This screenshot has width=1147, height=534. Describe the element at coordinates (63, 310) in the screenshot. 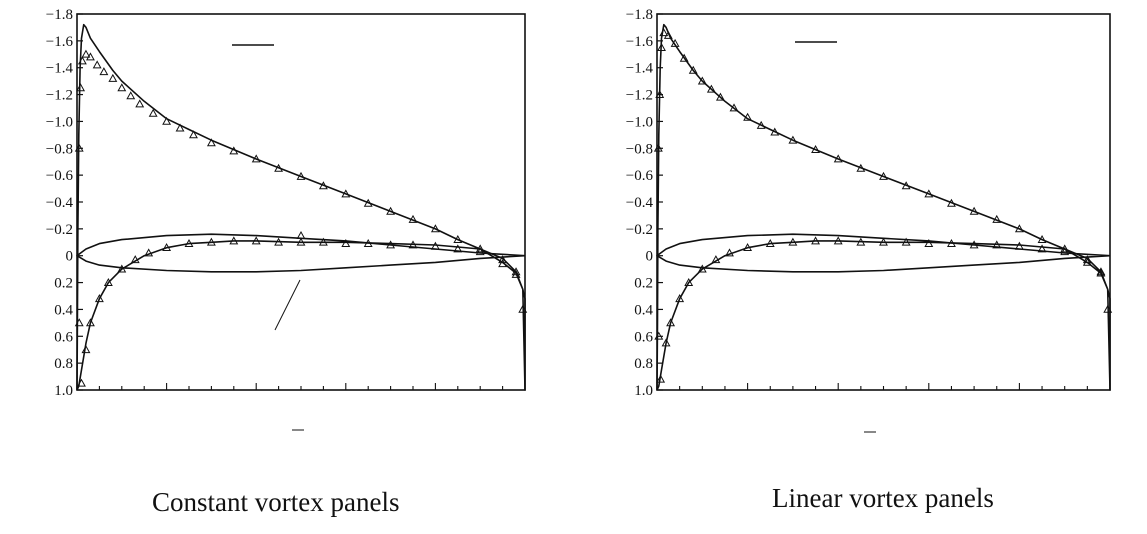

I see `y-tick-label: 0.4` at that location.